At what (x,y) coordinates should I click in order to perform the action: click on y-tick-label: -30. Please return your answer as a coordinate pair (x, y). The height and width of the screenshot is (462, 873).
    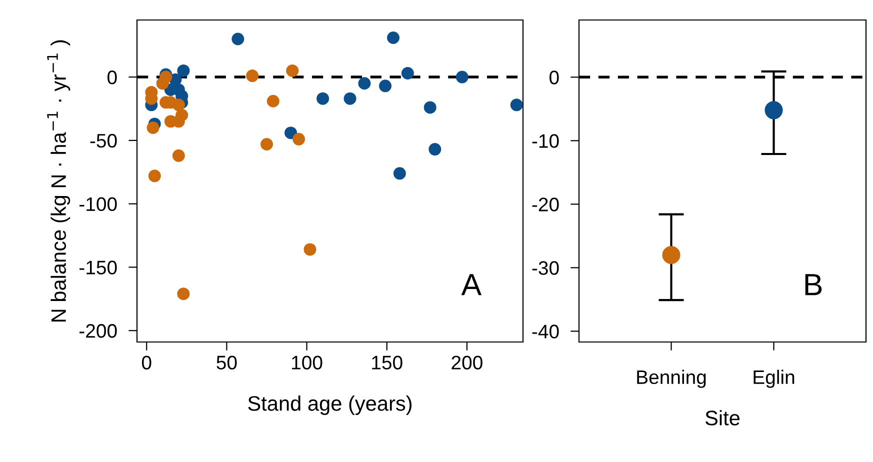
    Looking at the image, I should click on (545, 268).